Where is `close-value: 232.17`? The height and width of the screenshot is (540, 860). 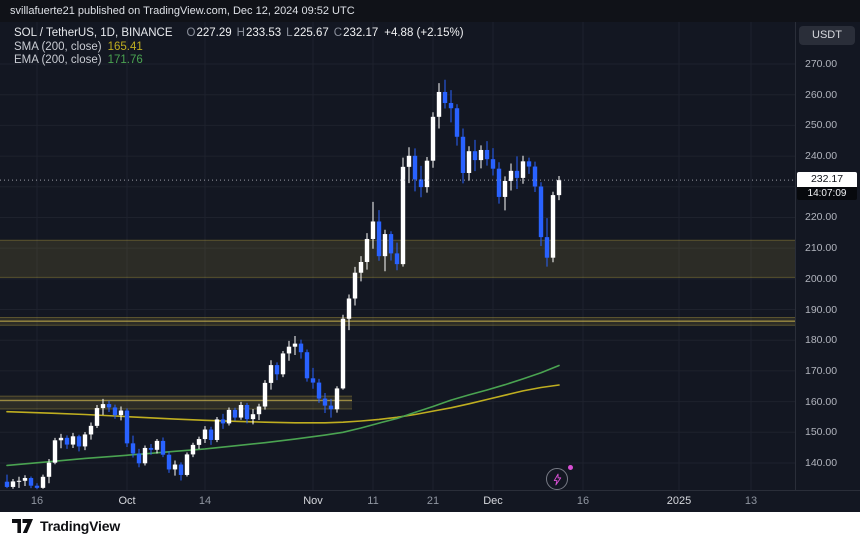 close-value: 232.17 is located at coordinates (361, 33).